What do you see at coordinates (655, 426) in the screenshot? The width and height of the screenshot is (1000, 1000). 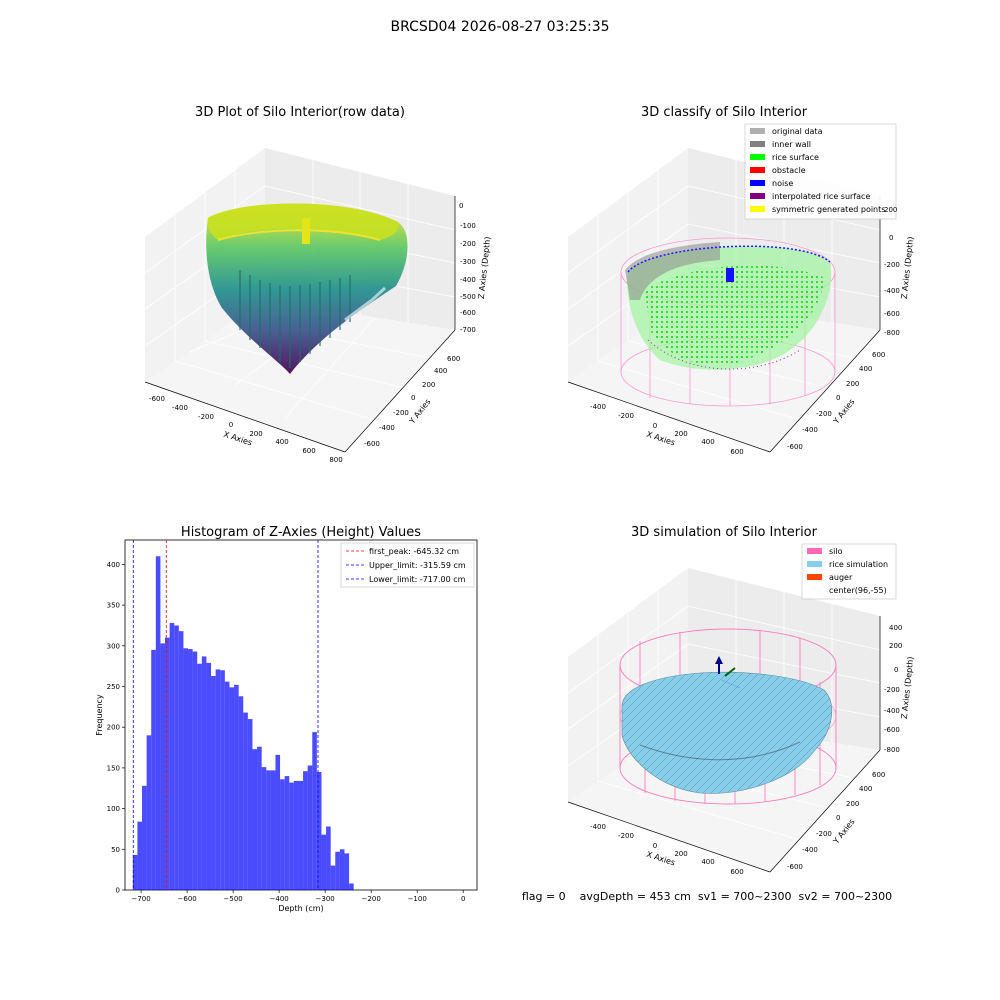 I see `panel2-x-tick: 0` at bounding box center [655, 426].